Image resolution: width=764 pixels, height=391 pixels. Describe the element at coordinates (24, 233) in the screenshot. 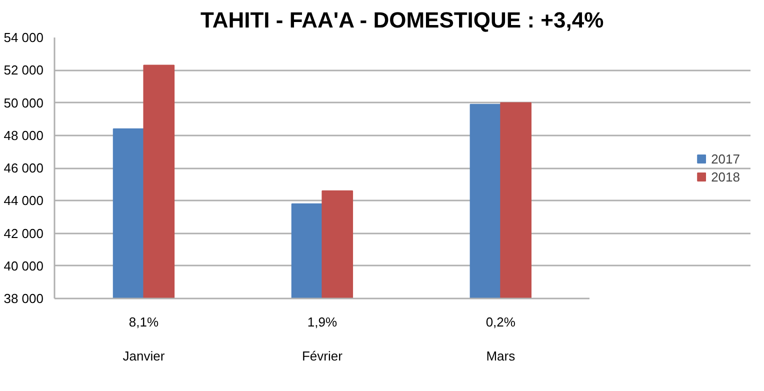

I see `y-tick-label: 42 000` at that location.